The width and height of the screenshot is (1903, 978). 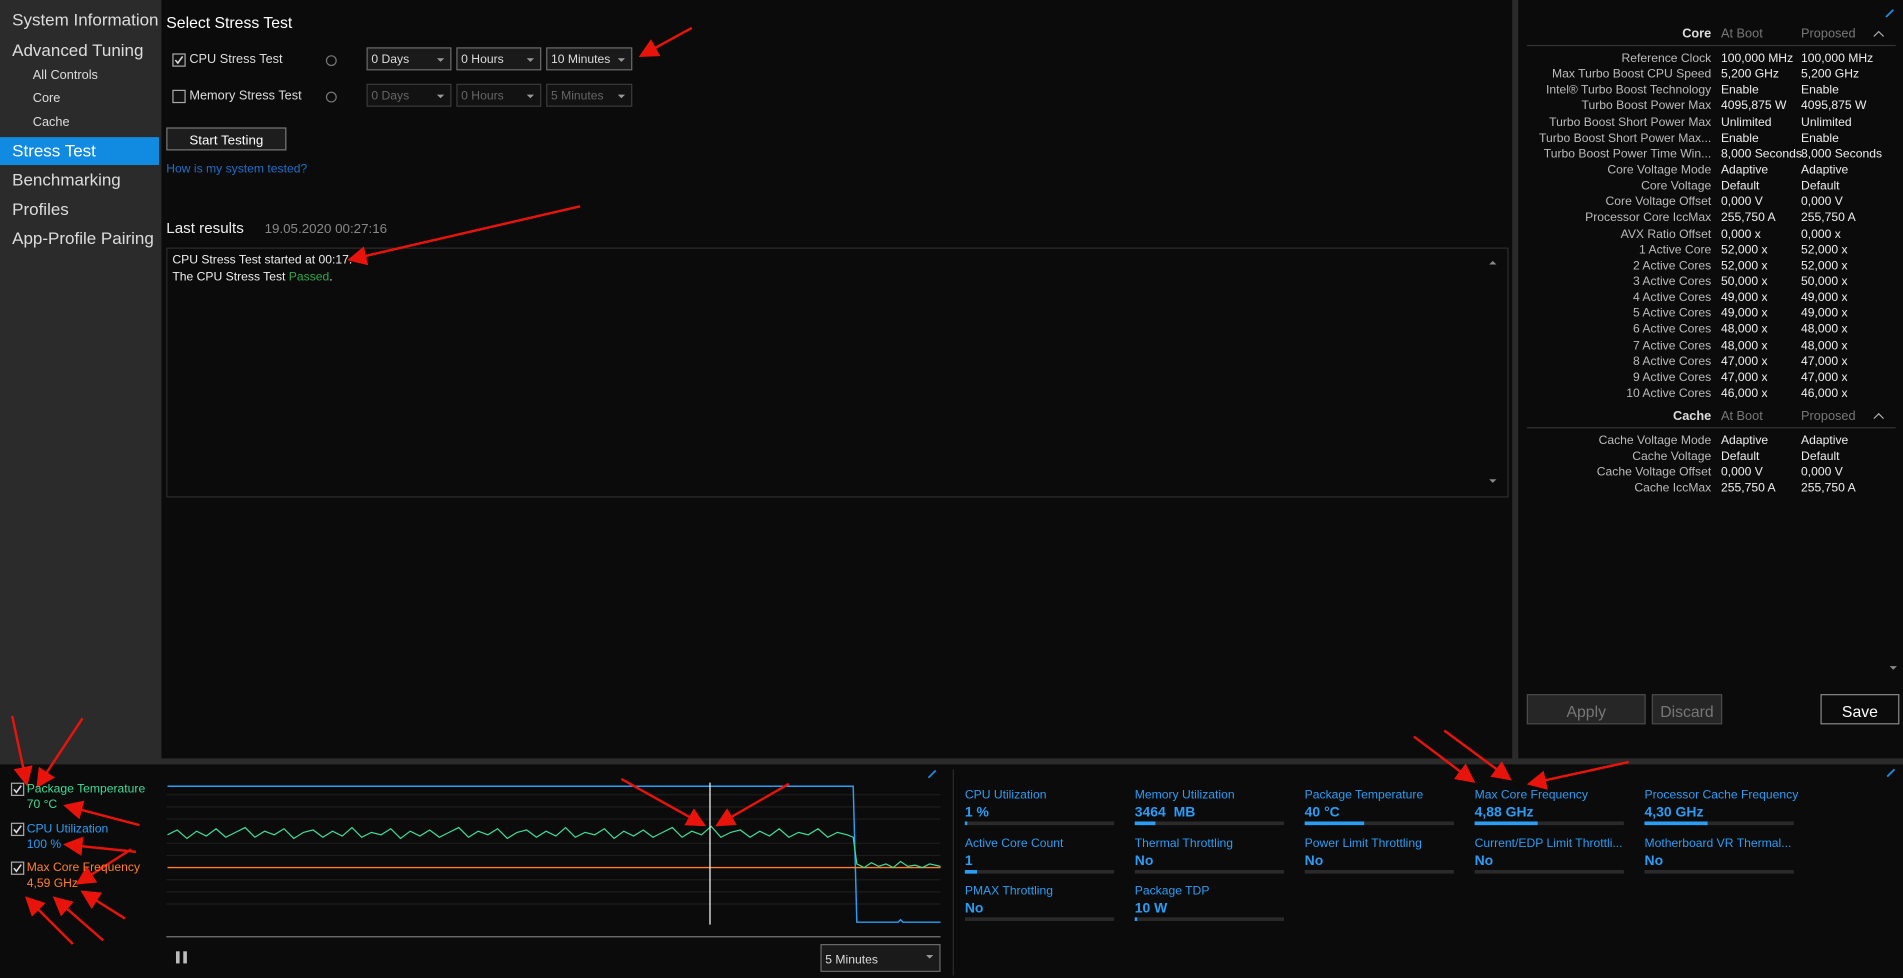 I want to click on log-line: The CPU Stress Test Passed., so click(x=252, y=277).